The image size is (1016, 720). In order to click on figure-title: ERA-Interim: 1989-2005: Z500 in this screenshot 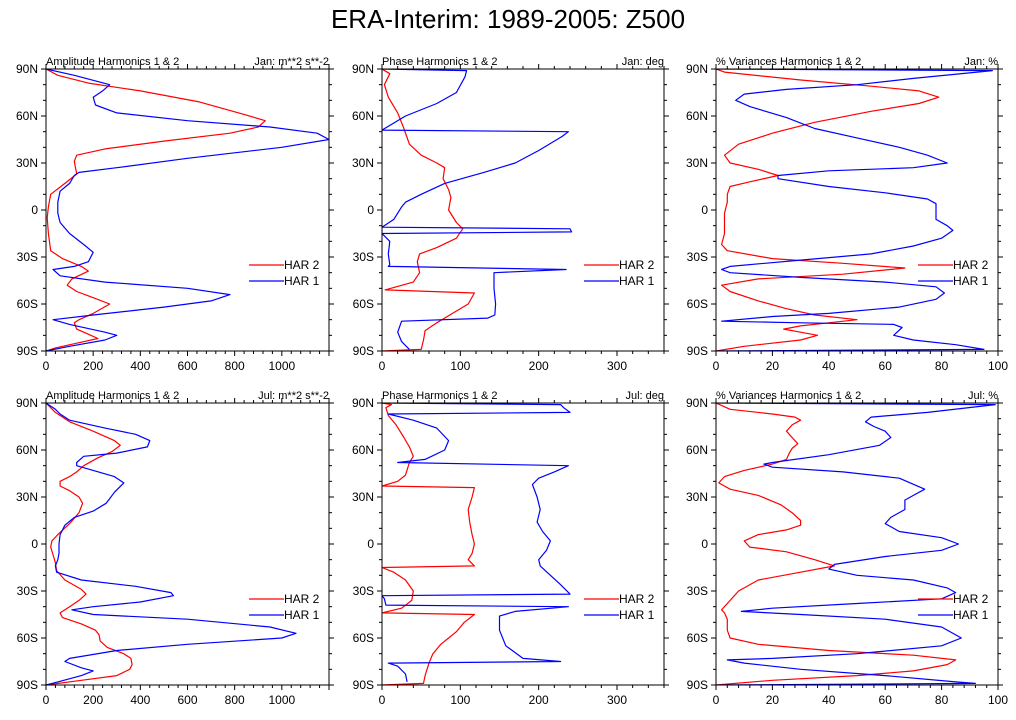, I will do `click(508, 19)`.